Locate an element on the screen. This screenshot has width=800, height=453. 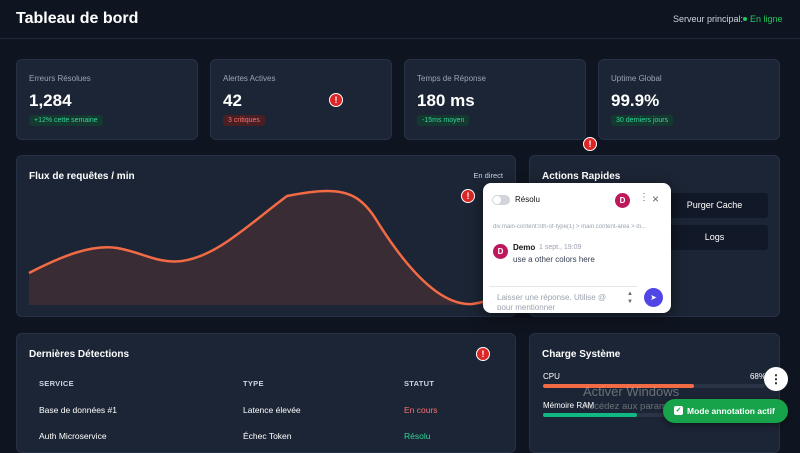
system-panel: Charge Système CPU 68% Mémoire RAM is located at coordinates (654, 393).